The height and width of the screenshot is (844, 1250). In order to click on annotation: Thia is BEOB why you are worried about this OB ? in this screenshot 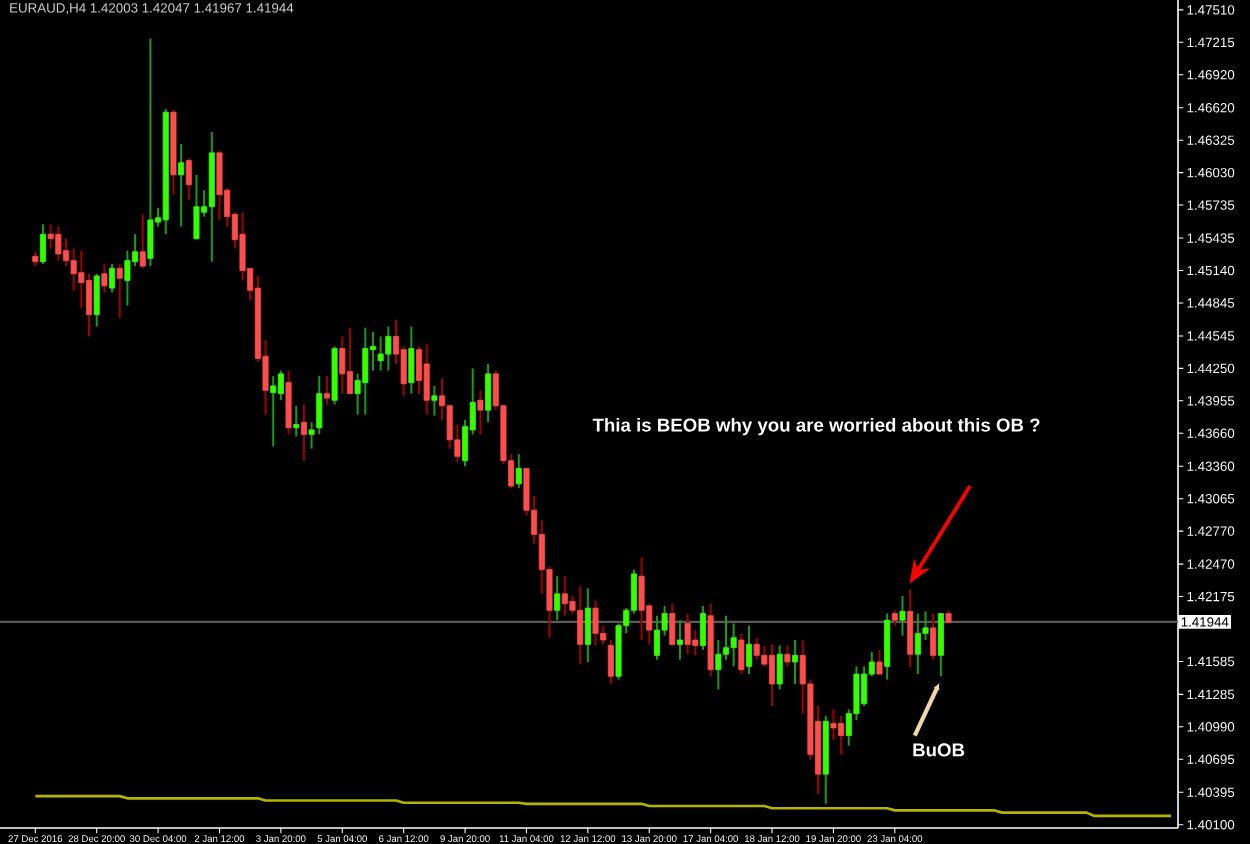, I will do `click(816, 426)`.